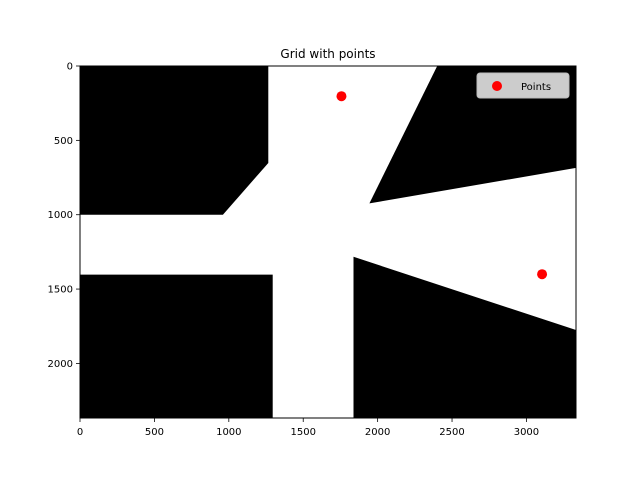  What do you see at coordinates (60, 364) in the screenshot?
I see `y-tick-label: 2000` at bounding box center [60, 364].